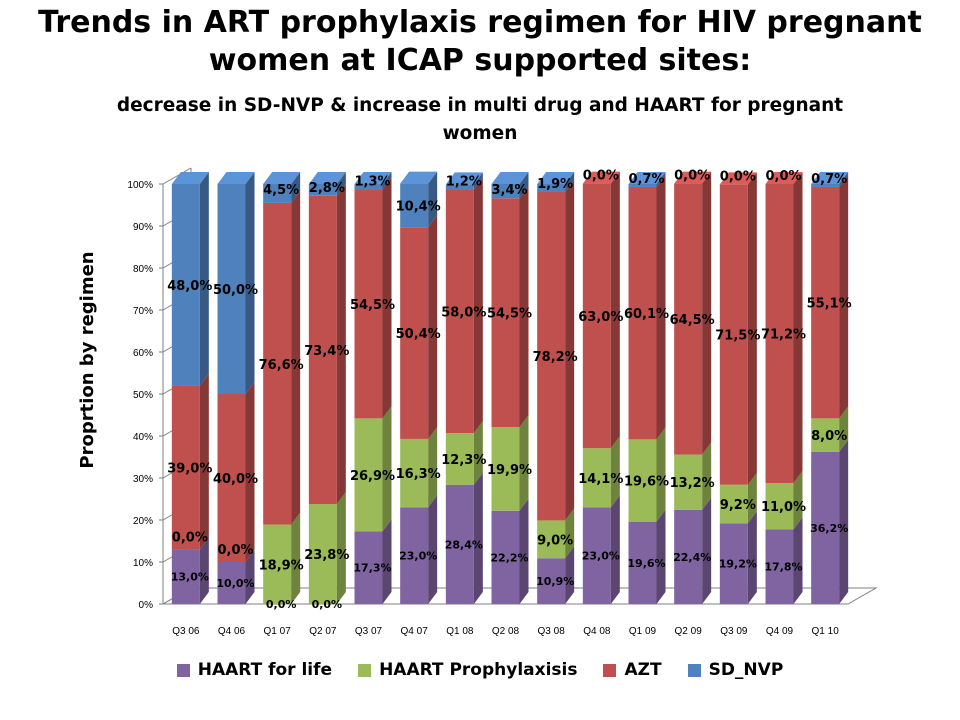 This screenshot has width=960, height=720. Describe the element at coordinates (326, 555) in the screenshot. I see `data-label: 23,8%` at that location.